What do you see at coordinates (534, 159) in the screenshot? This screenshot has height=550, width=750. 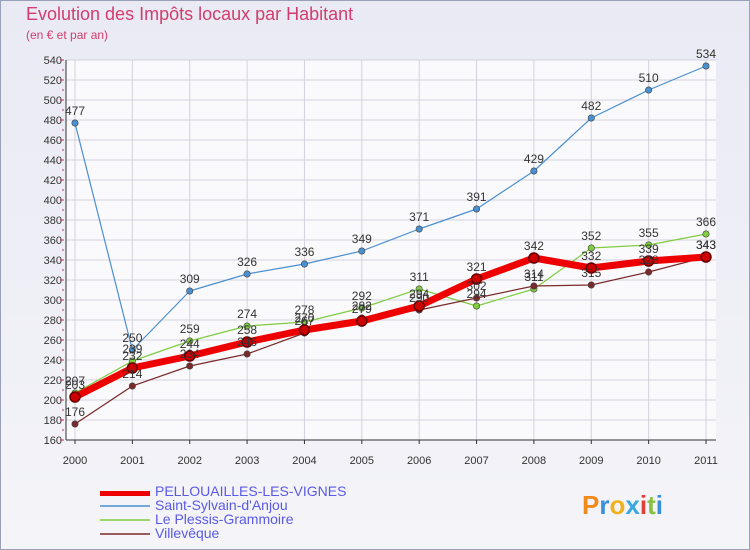 I see `data-label-1-8: 429` at bounding box center [534, 159].